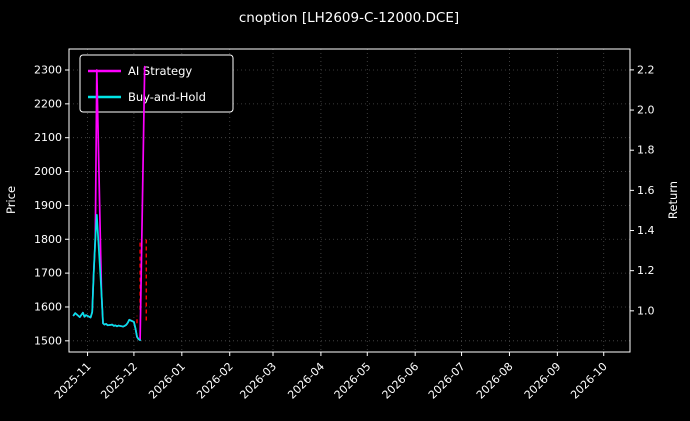 The height and width of the screenshot is (421, 690). I want to click on x-tick-label: 2026-08, so click(495, 381).